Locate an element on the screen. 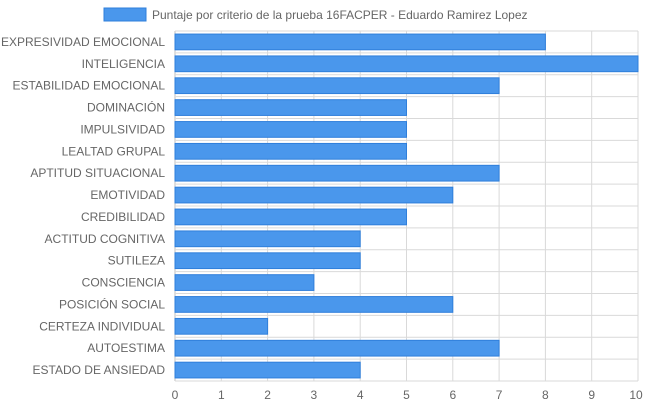 Image resolution: width=648 pixels, height=410 pixels. category-label: SUTILEZA is located at coordinates (136, 261).